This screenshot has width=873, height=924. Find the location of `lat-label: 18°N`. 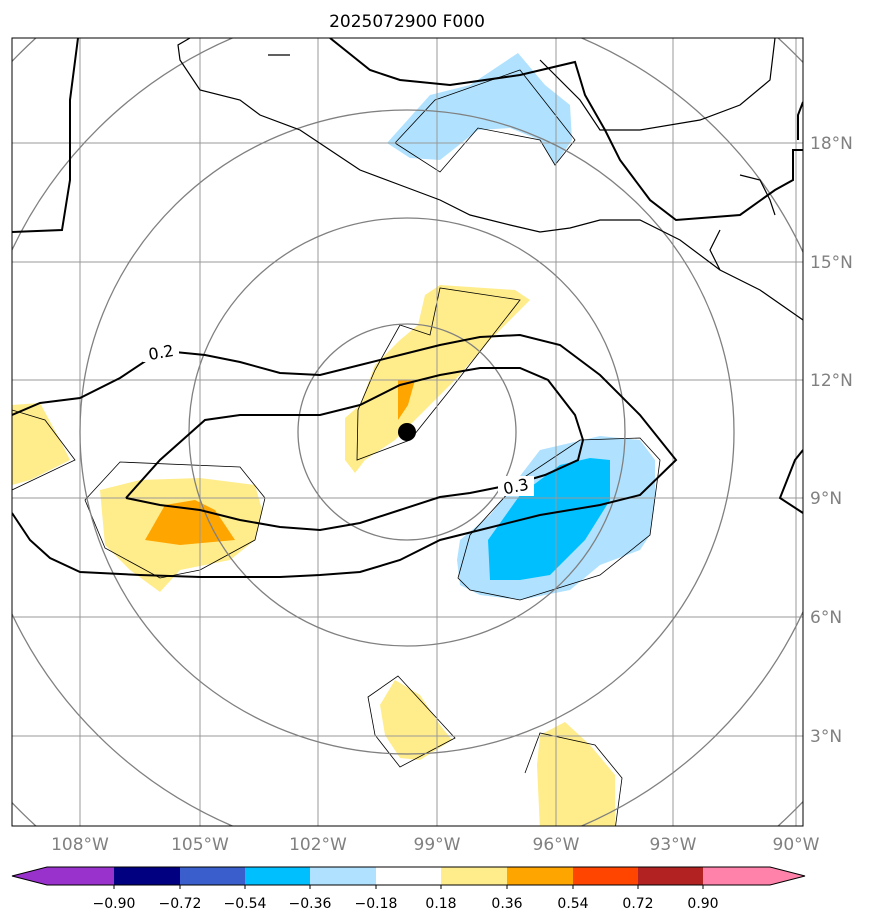

lat-label: 18°N is located at coordinates (831, 144).